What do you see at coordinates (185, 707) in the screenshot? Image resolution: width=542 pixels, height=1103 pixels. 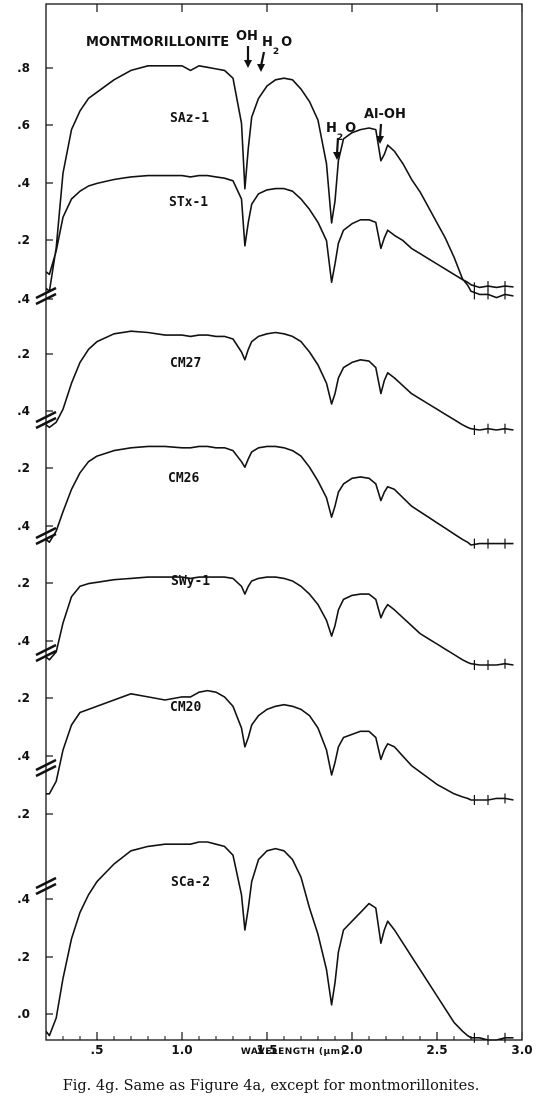 I see `series-label-cm20: CM20` at bounding box center [185, 707].